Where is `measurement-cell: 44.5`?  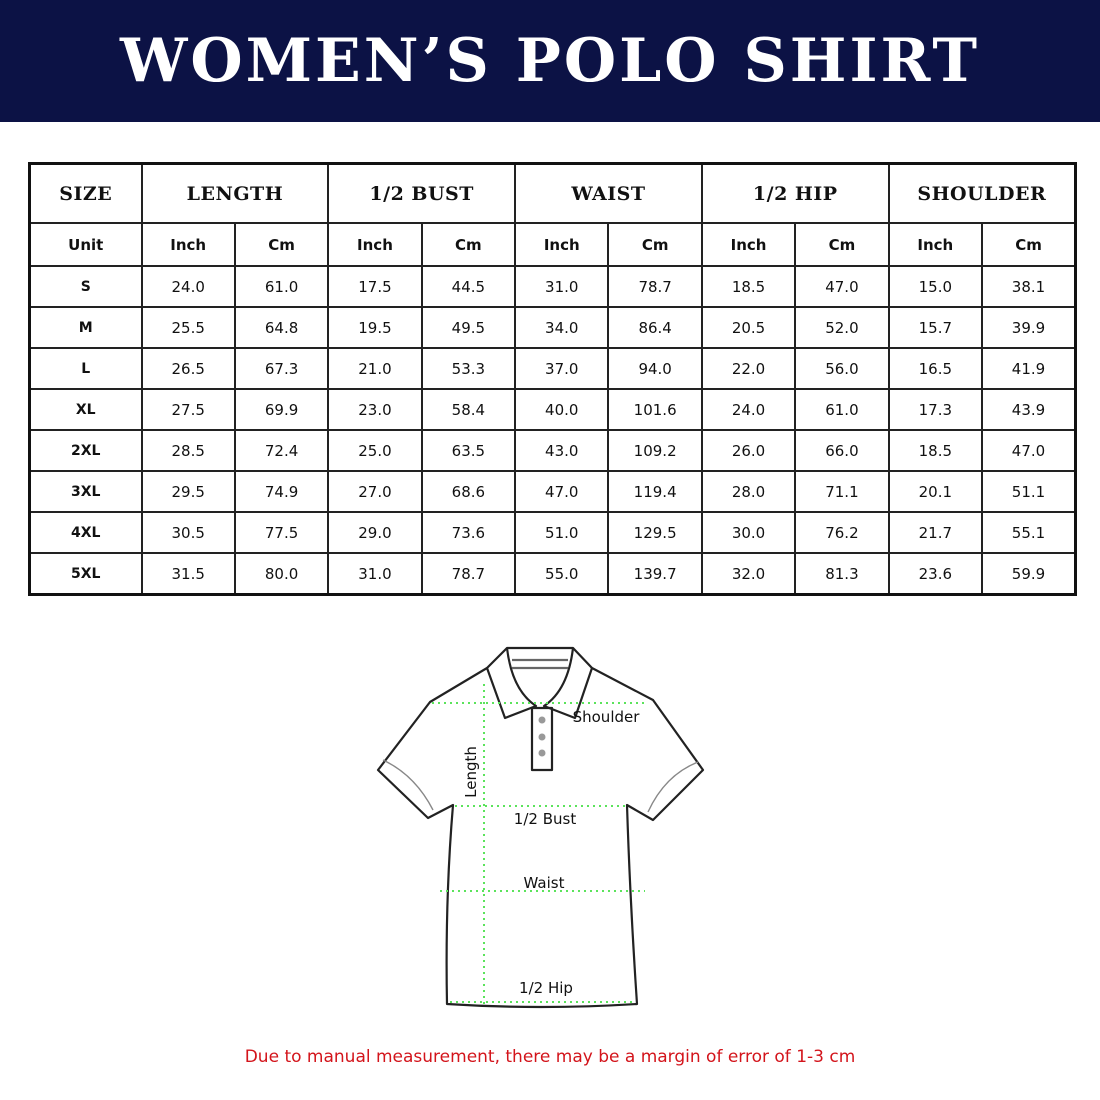 measurement-cell: 44.5 is located at coordinates (468, 286).